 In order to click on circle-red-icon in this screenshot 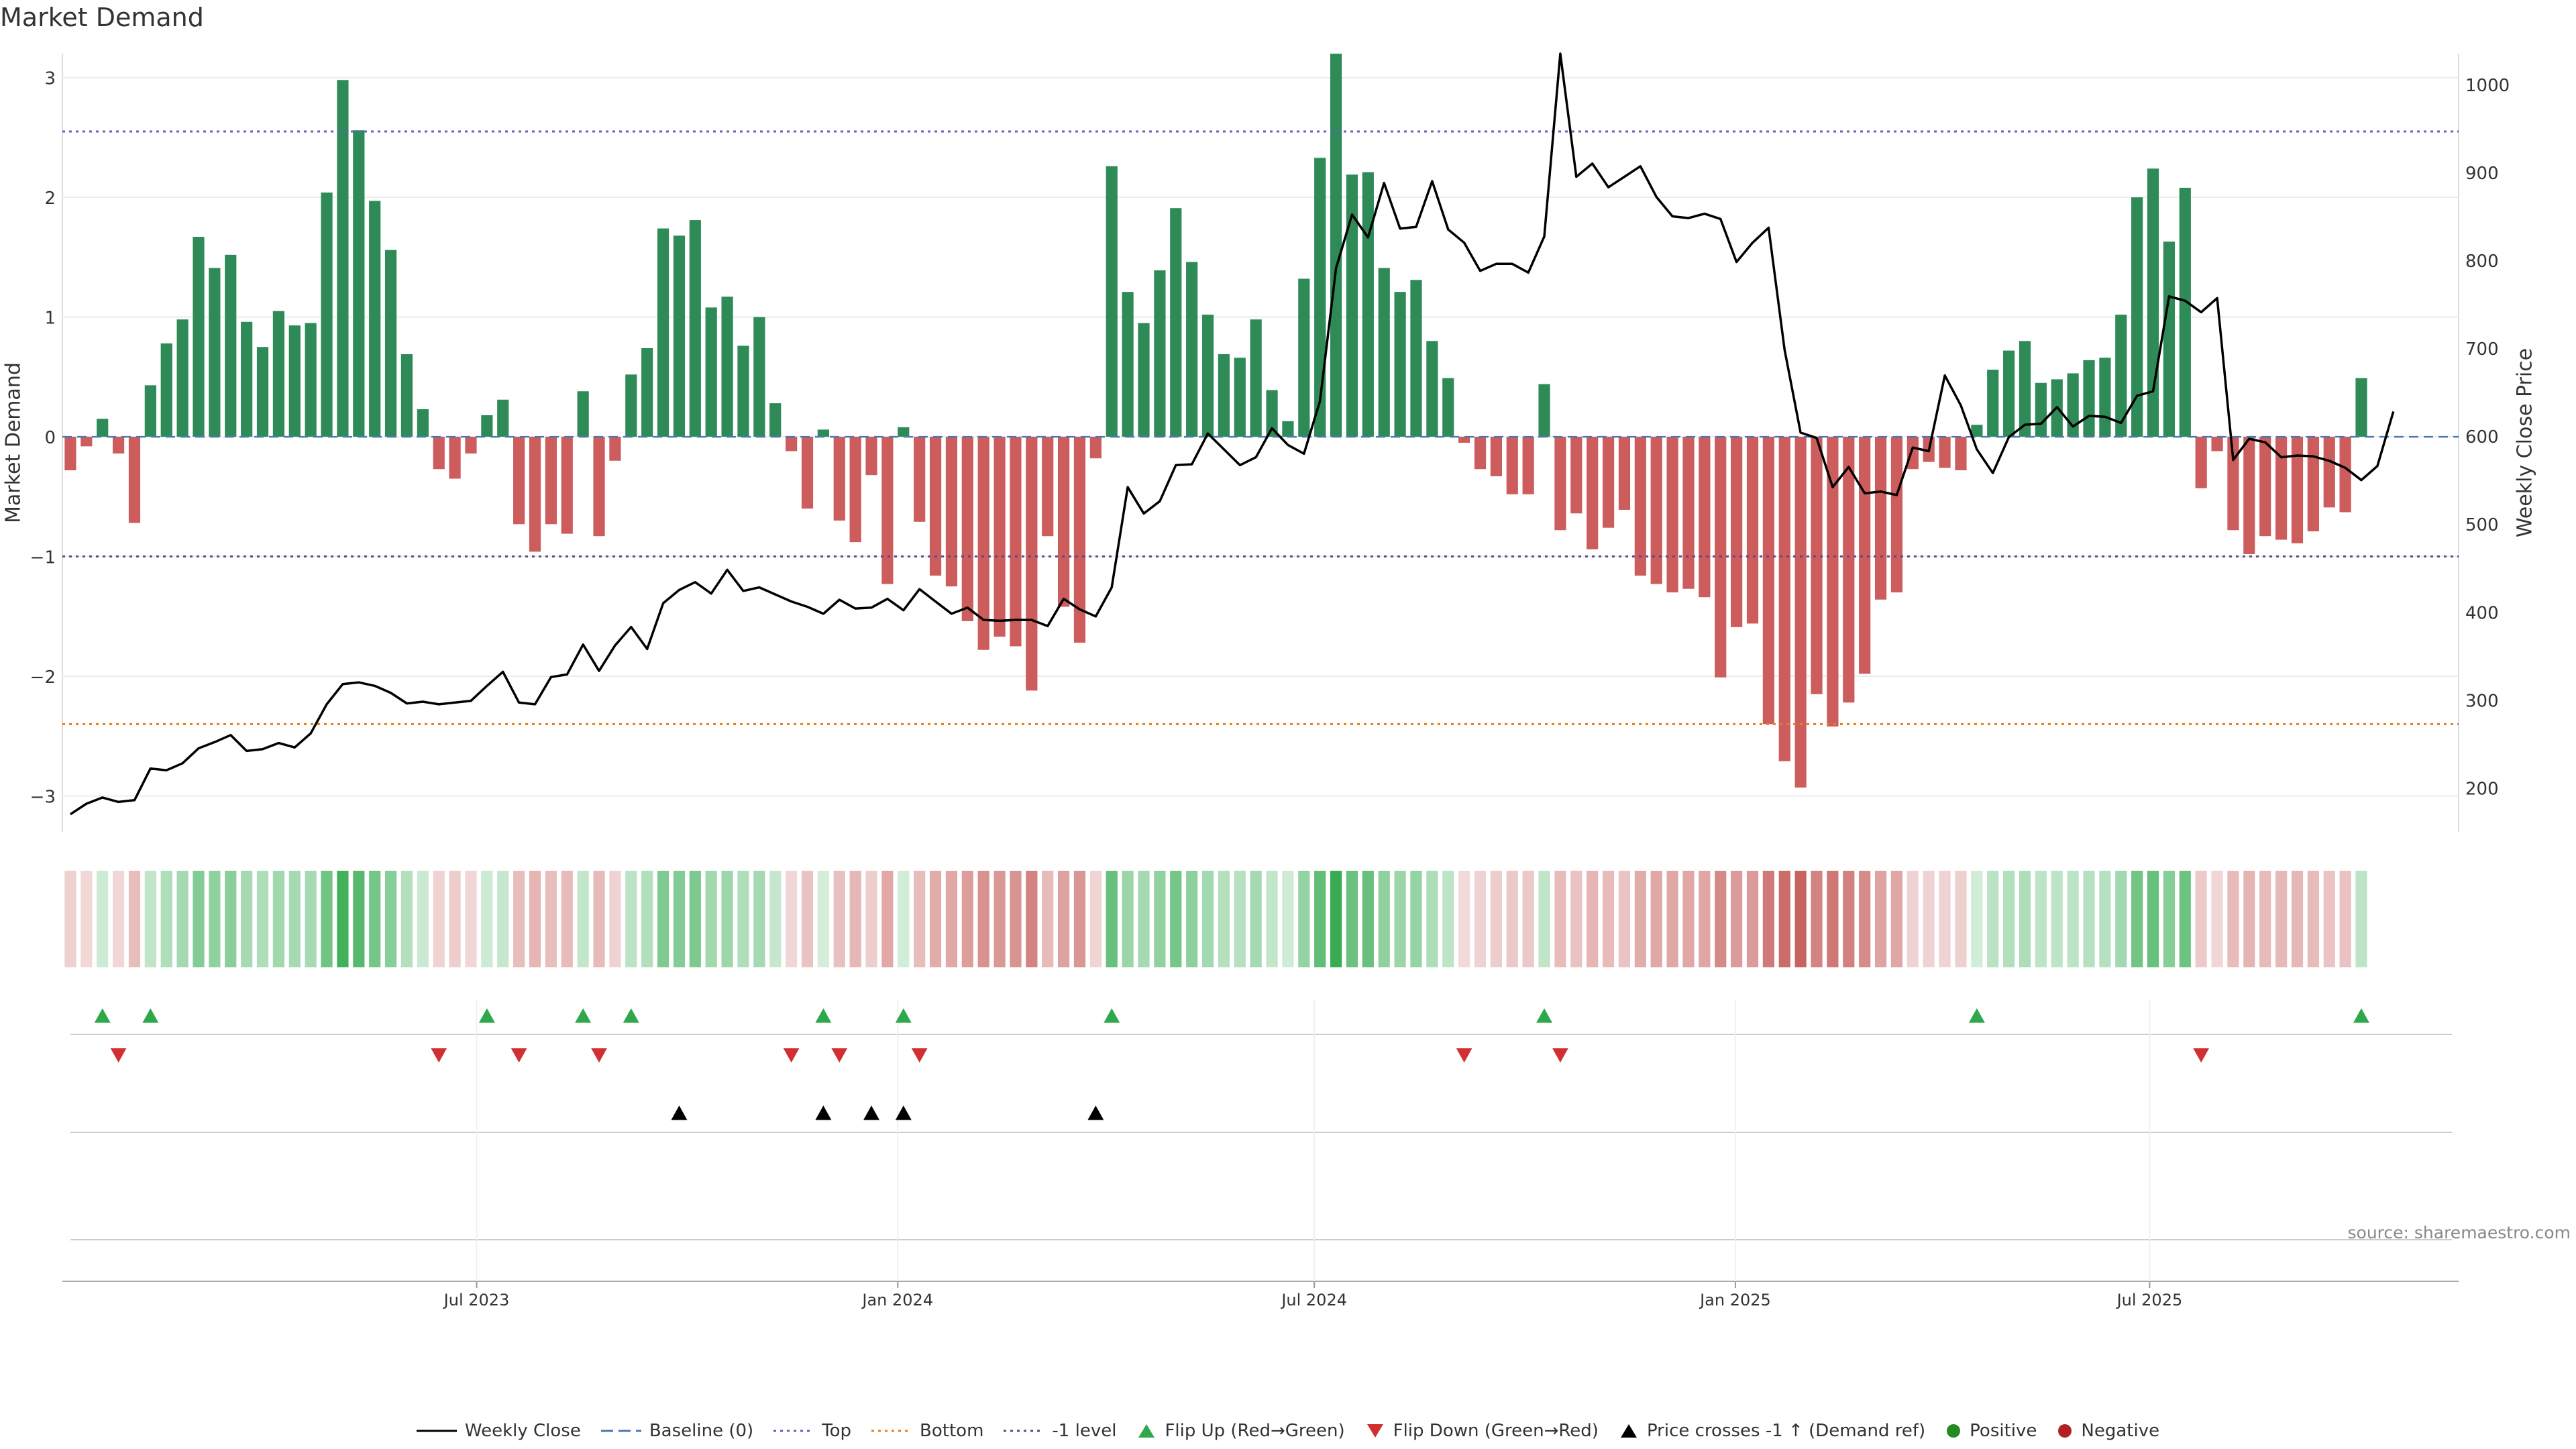, I will do `click(2065, 1431)`.